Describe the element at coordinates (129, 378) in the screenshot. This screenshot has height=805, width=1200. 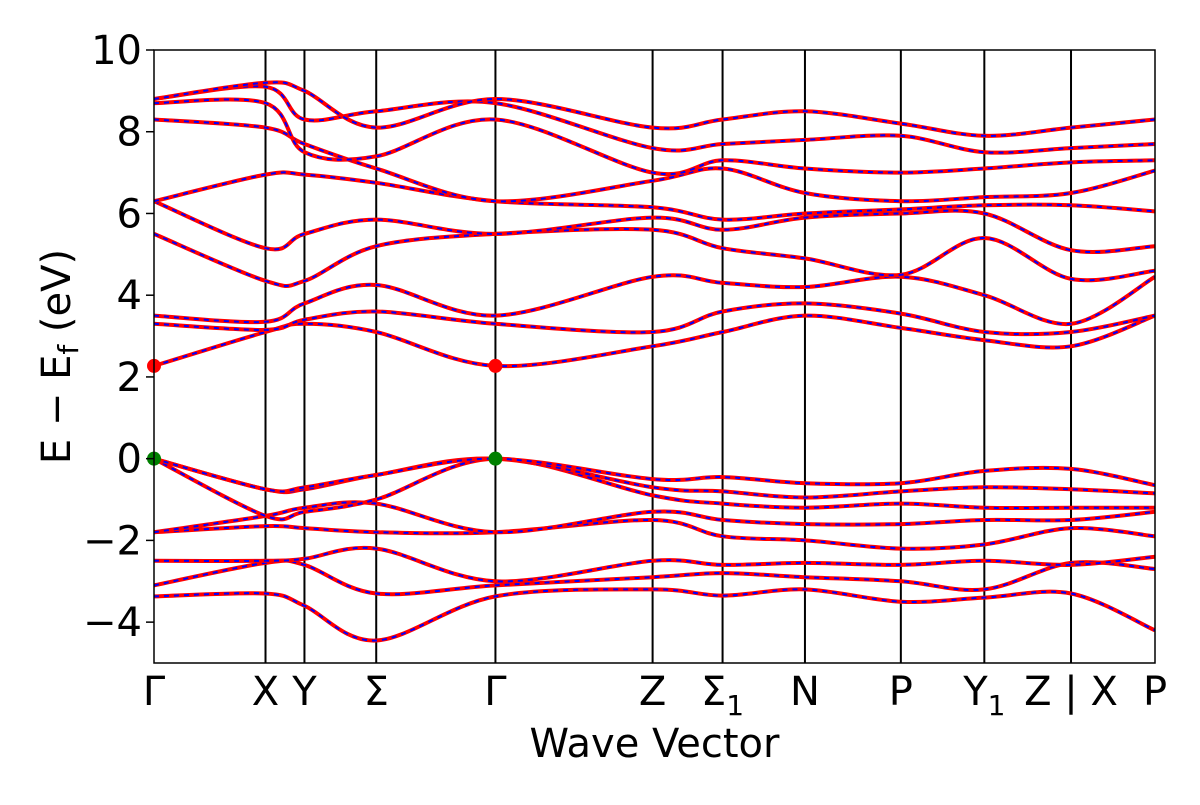
I see `y-tick-label: 2` at that location.